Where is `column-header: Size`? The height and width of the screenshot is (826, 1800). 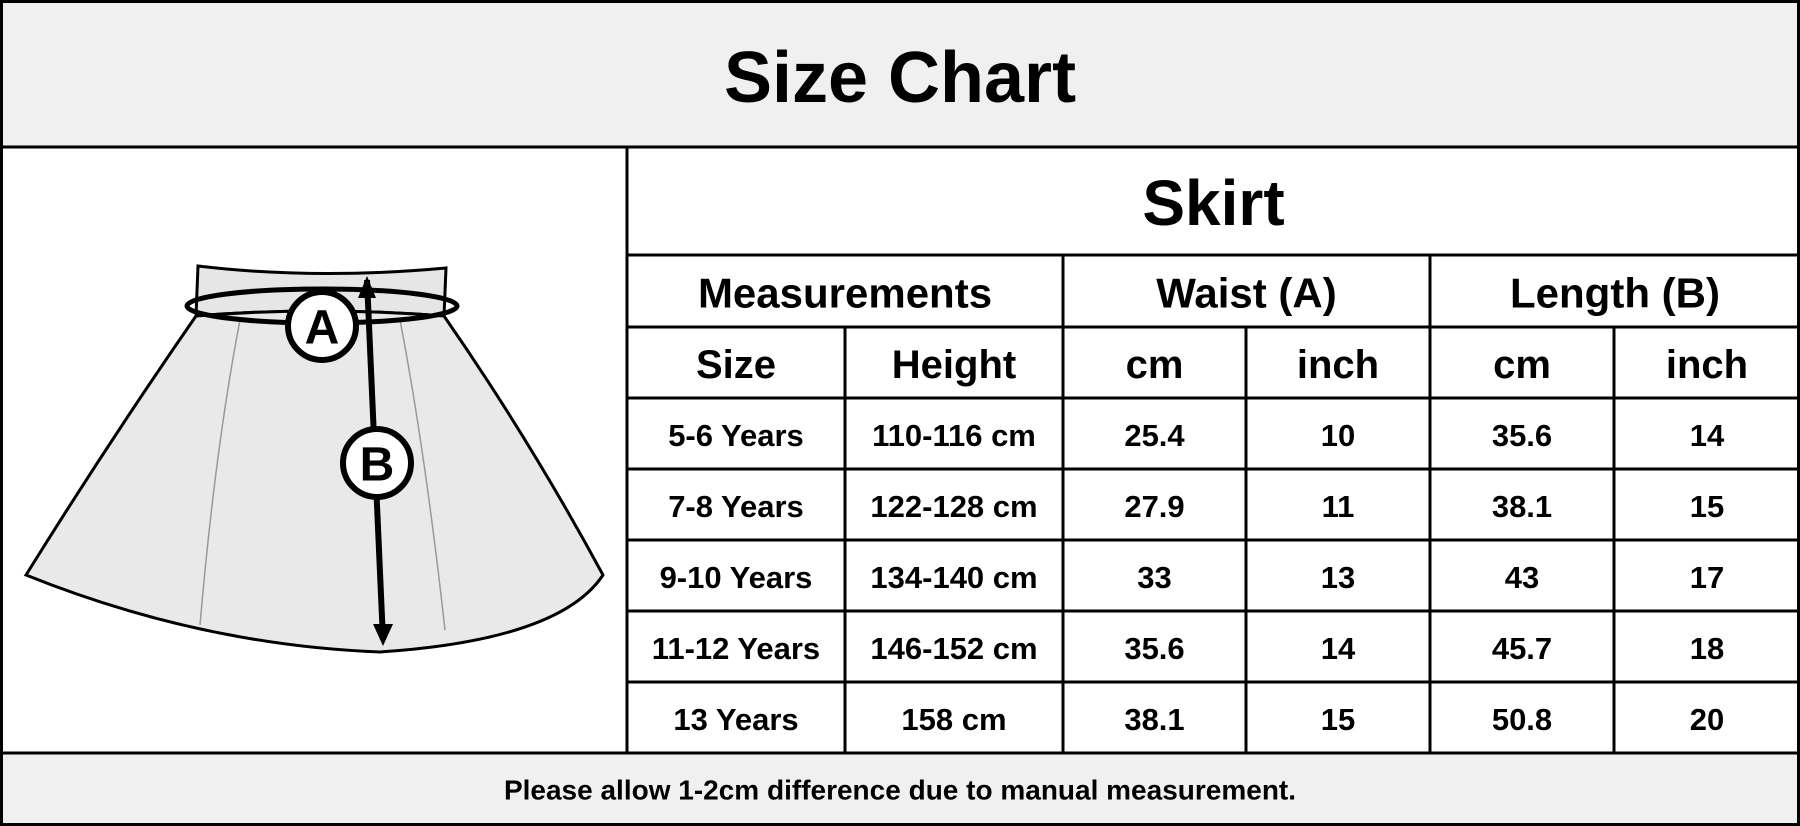 column-header: Size is located at coordinates (736, 365).